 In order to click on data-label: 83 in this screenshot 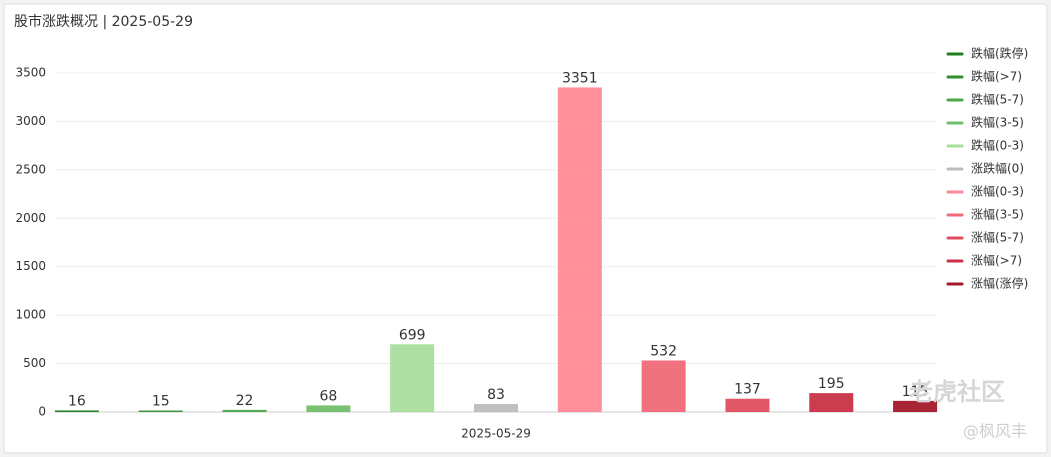, I will do `click(496, 395)`.